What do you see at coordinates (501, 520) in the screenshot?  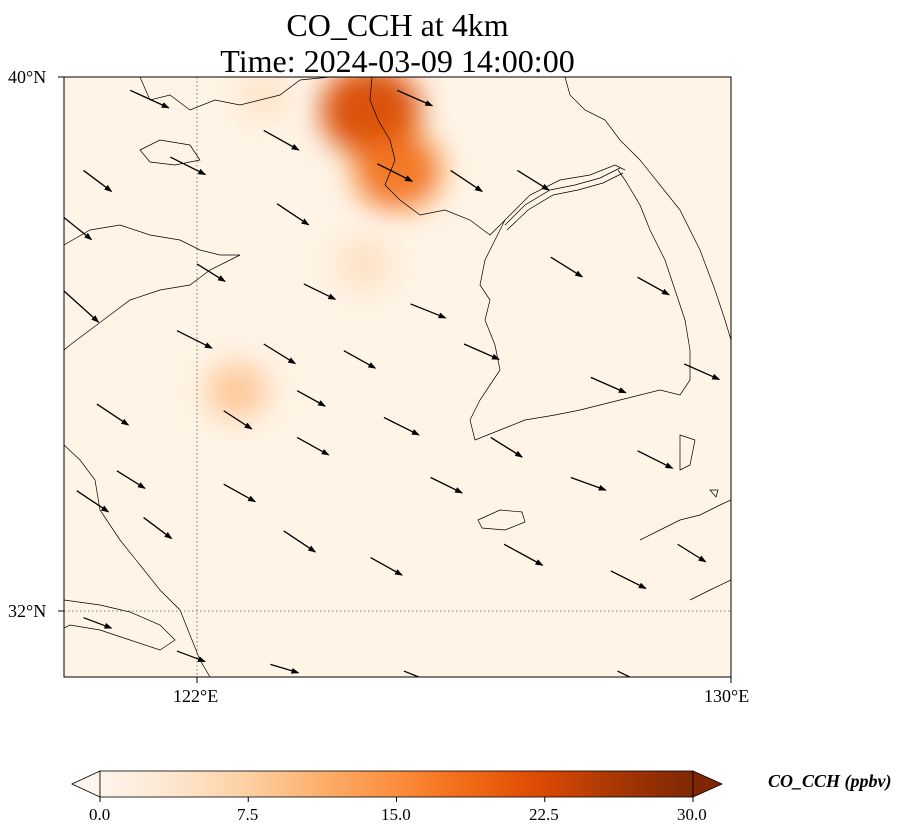 I see `coastline-jeju` at bounding box center [501, 520].